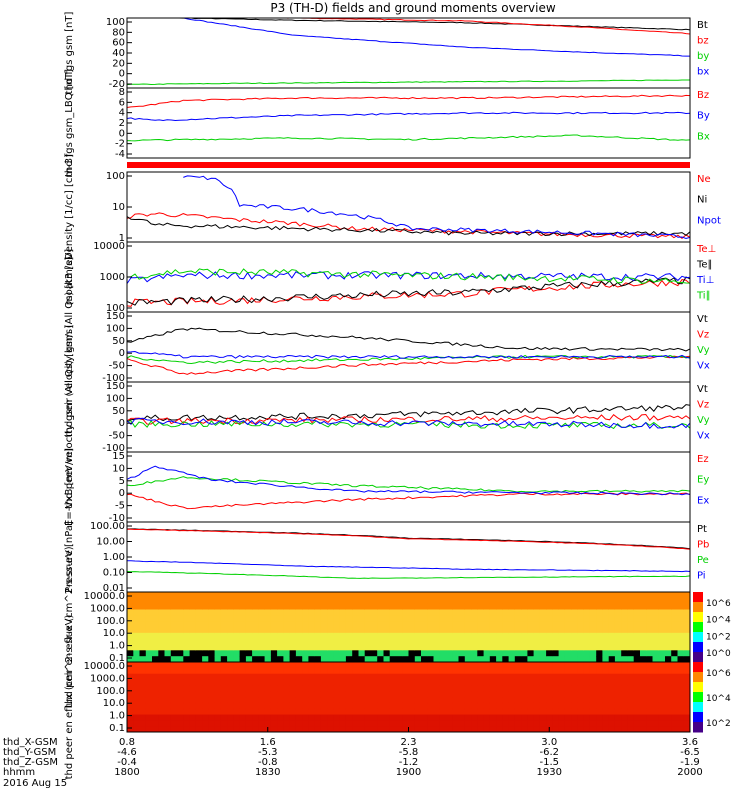  Describe the element at coordinates (703, 420) in the screenshot. I see `legend-Vy: Vy` at that location.